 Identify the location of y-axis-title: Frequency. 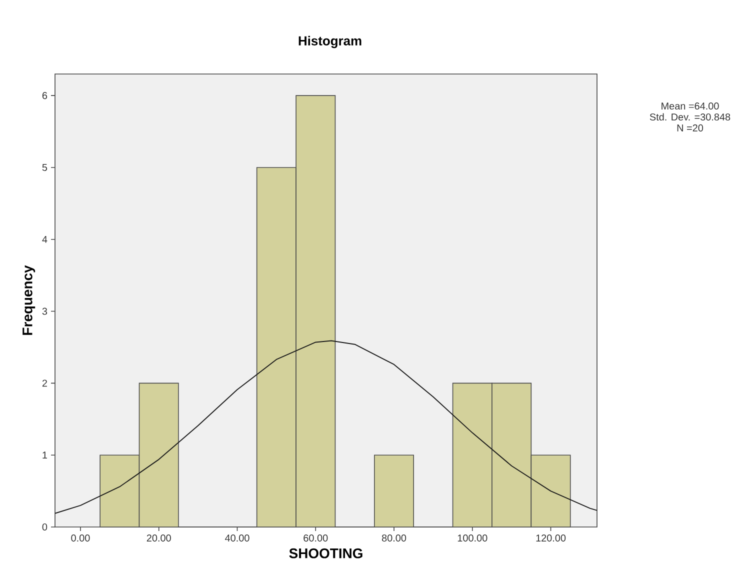
(29, 300).